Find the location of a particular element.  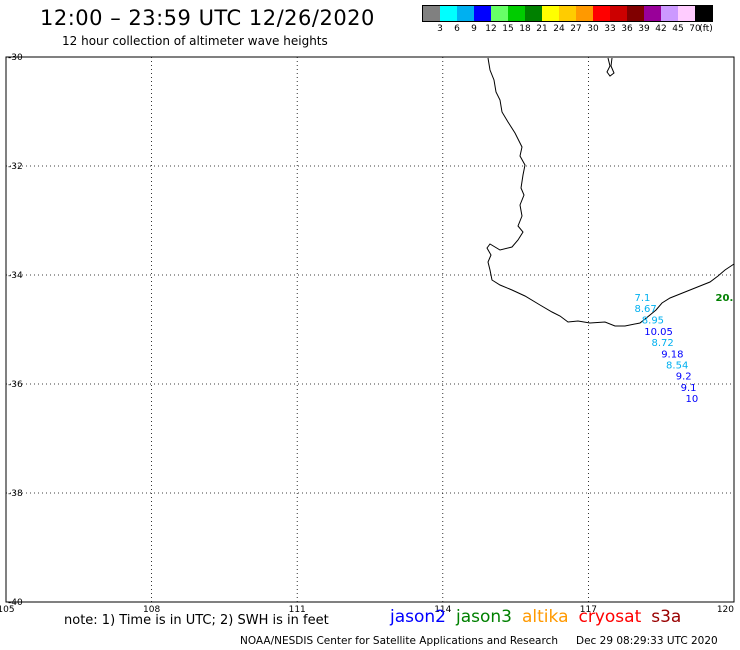

color-scale-label: 12 is located at coordinates (491, 29).